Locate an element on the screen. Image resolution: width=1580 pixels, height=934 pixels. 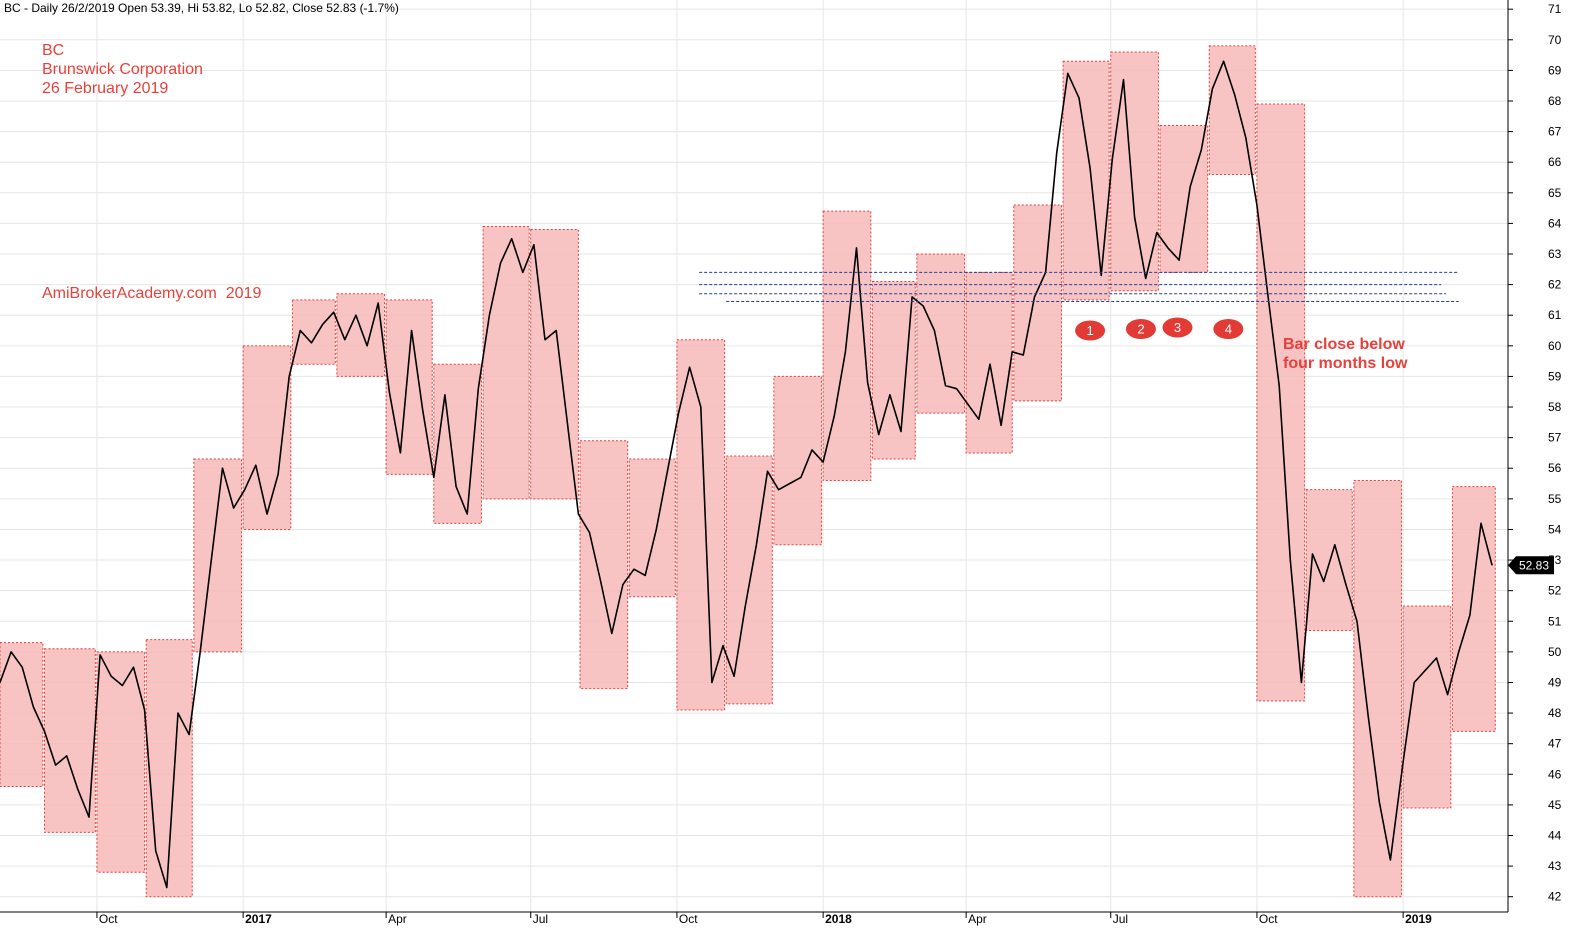
last-price-tag: 52.83 is located at coordinates (1531, 565).